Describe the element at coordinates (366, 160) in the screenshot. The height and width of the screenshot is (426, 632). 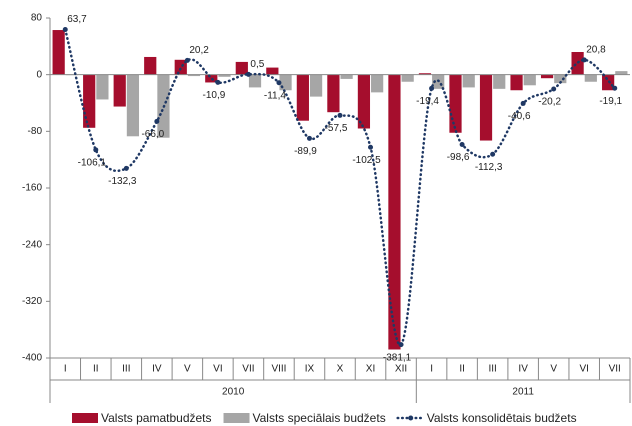
I see `data-label: -102,5` at that location.